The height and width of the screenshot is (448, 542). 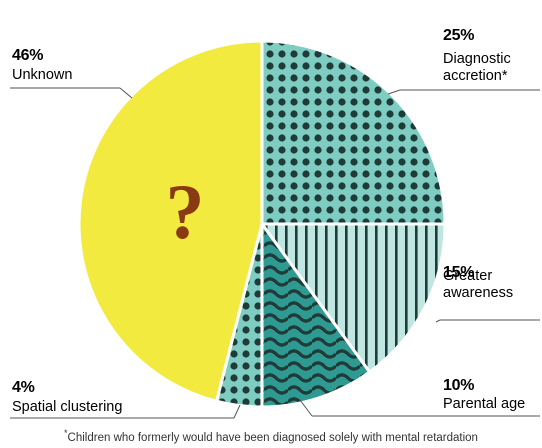 I want to click on pie-slice-parental-age, so click(x=316, y=314).